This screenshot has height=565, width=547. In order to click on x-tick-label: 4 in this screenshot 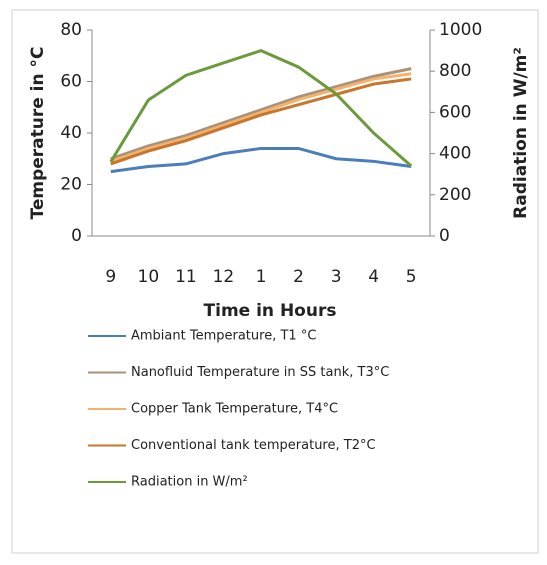, I will do `click(373, 277)`.